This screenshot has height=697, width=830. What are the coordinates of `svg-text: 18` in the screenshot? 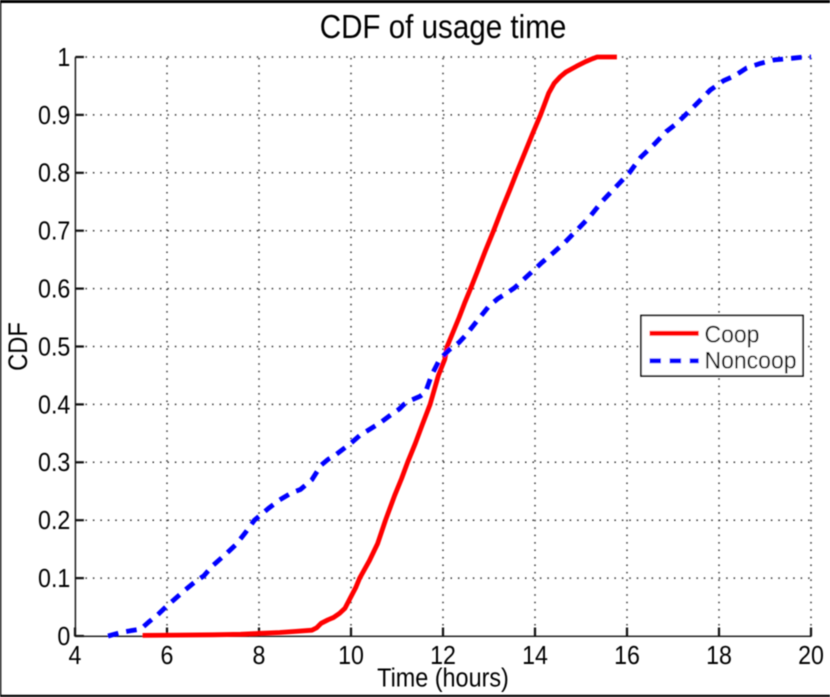 It's located at (719, 656).